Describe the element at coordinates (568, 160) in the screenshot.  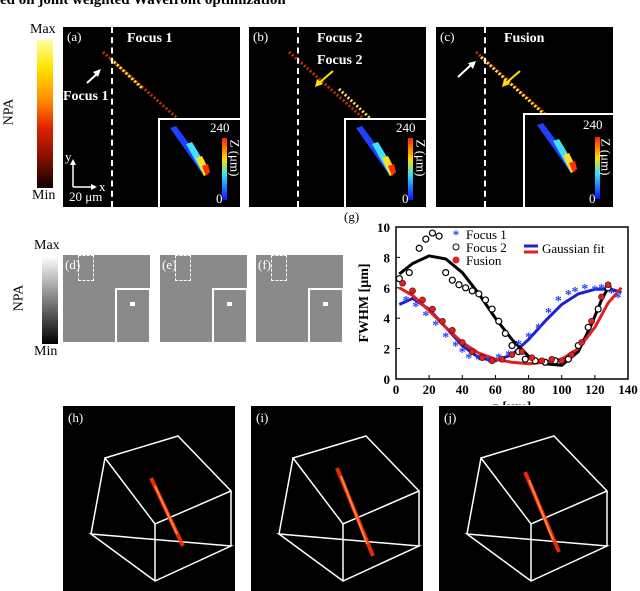
I see `panel-c-inset: 240 0 Z (μm)` at that location.